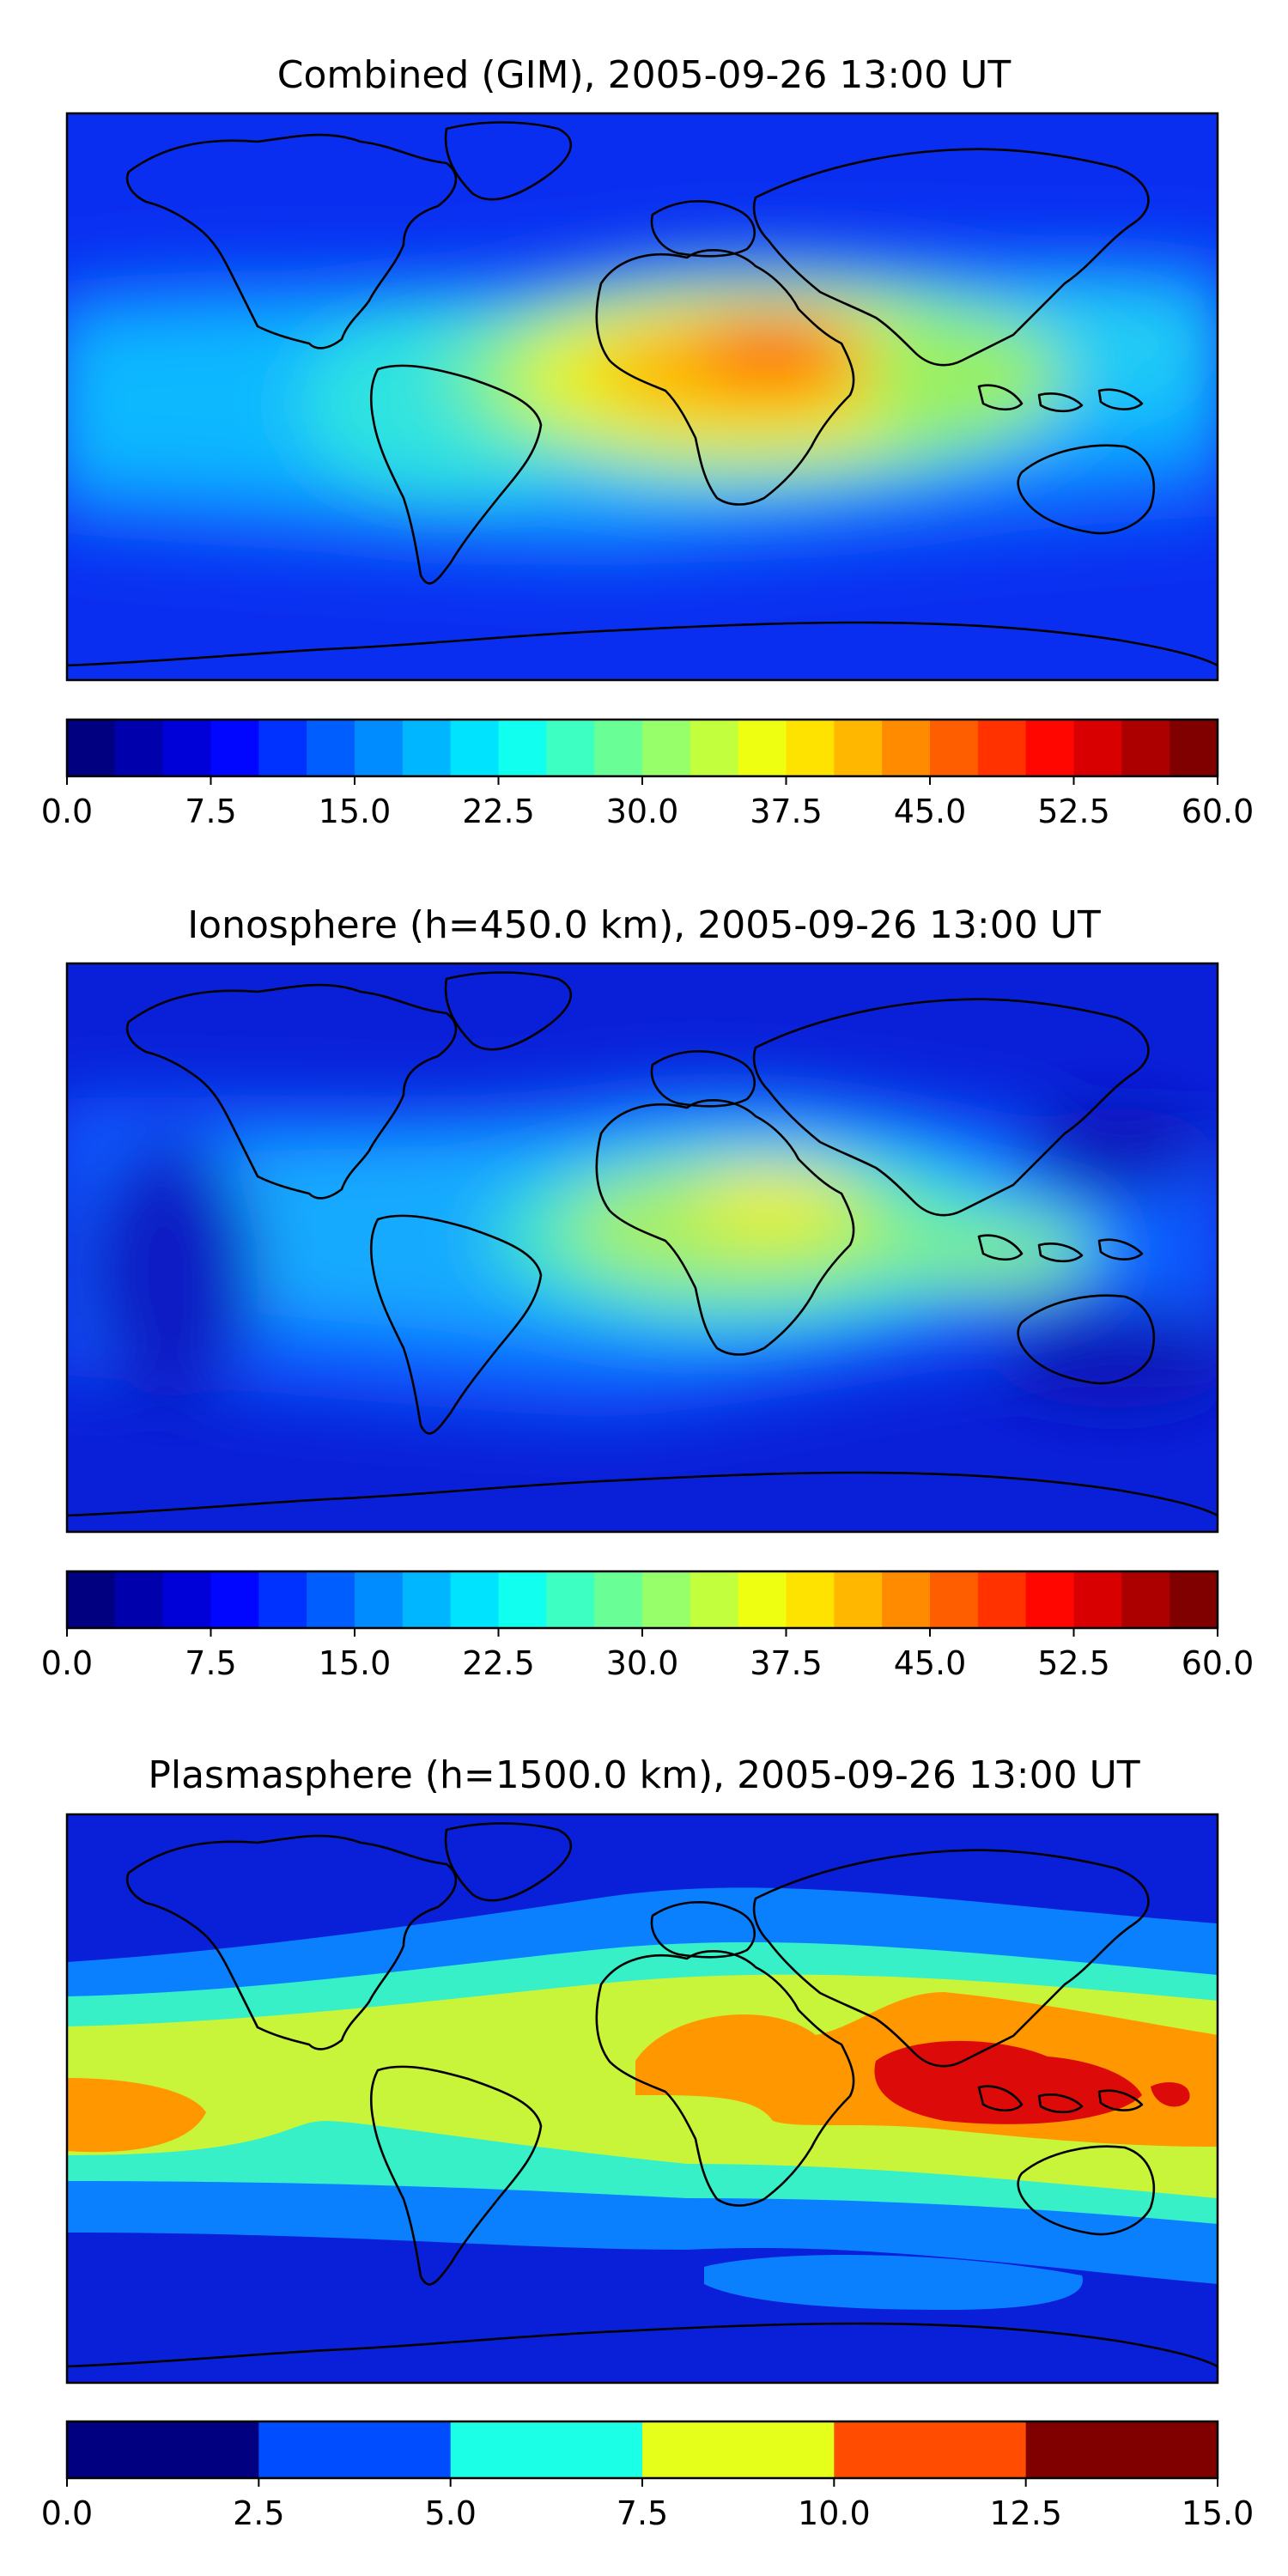  I want to click on colorbar-plasmasphere: 0.0 2.5 5.0 7.5 10.0 12.5 15.0, so click(648, 2476).